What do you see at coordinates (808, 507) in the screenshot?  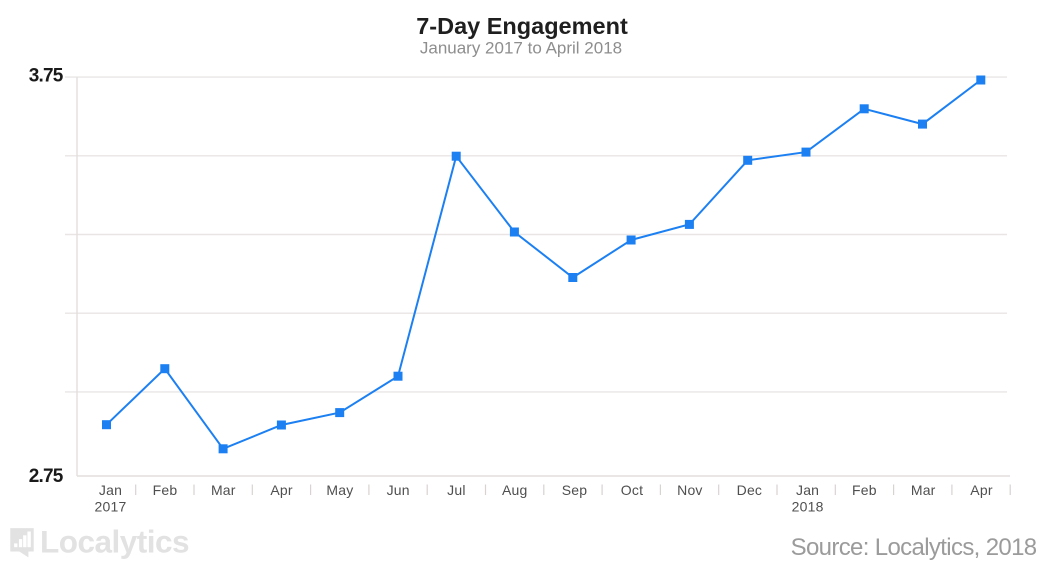 I see `svg-text: 2018` at bounding box center [808, 507].